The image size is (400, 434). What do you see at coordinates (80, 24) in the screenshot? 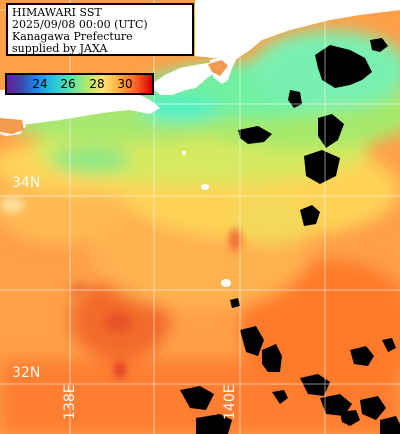
I see `timestamp: 2025/09/08 00:00 (UTC)` at bounding box center [80, 24].